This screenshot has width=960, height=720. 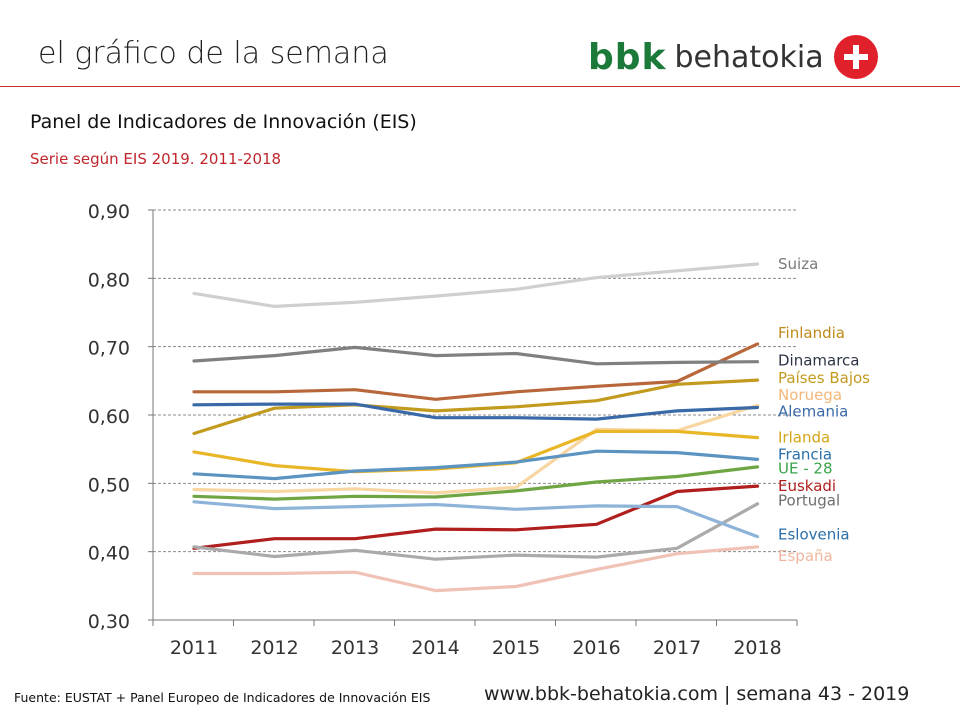 I want to click on x-tick-label: 2011, so click(x=194, y=648).